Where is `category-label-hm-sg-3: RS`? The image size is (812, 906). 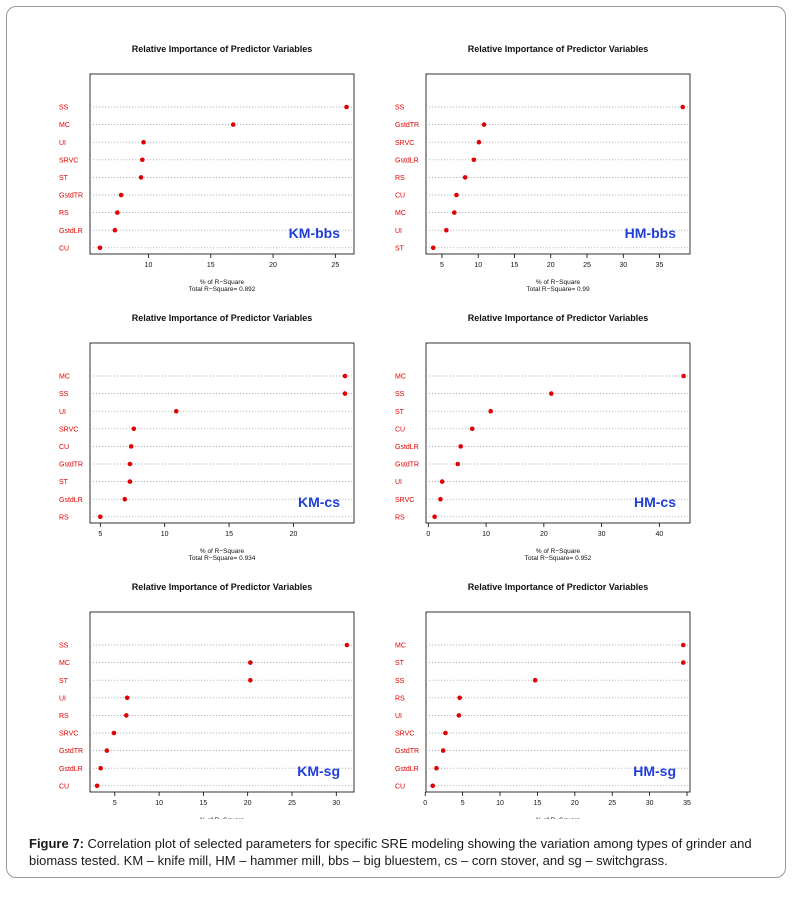 category-label-hm-sg-3: RS is located at coordinates (400, 698).